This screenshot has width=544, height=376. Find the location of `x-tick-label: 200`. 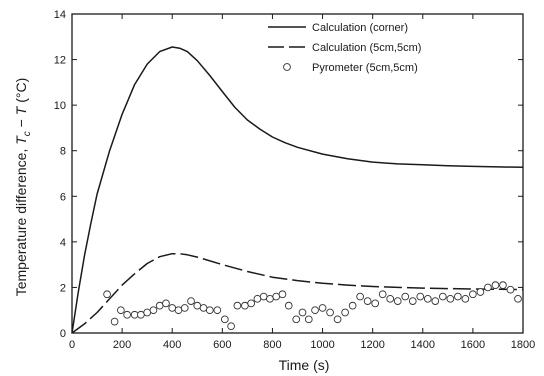

x-tick-label: 200 is located at coordinates (122, 345).